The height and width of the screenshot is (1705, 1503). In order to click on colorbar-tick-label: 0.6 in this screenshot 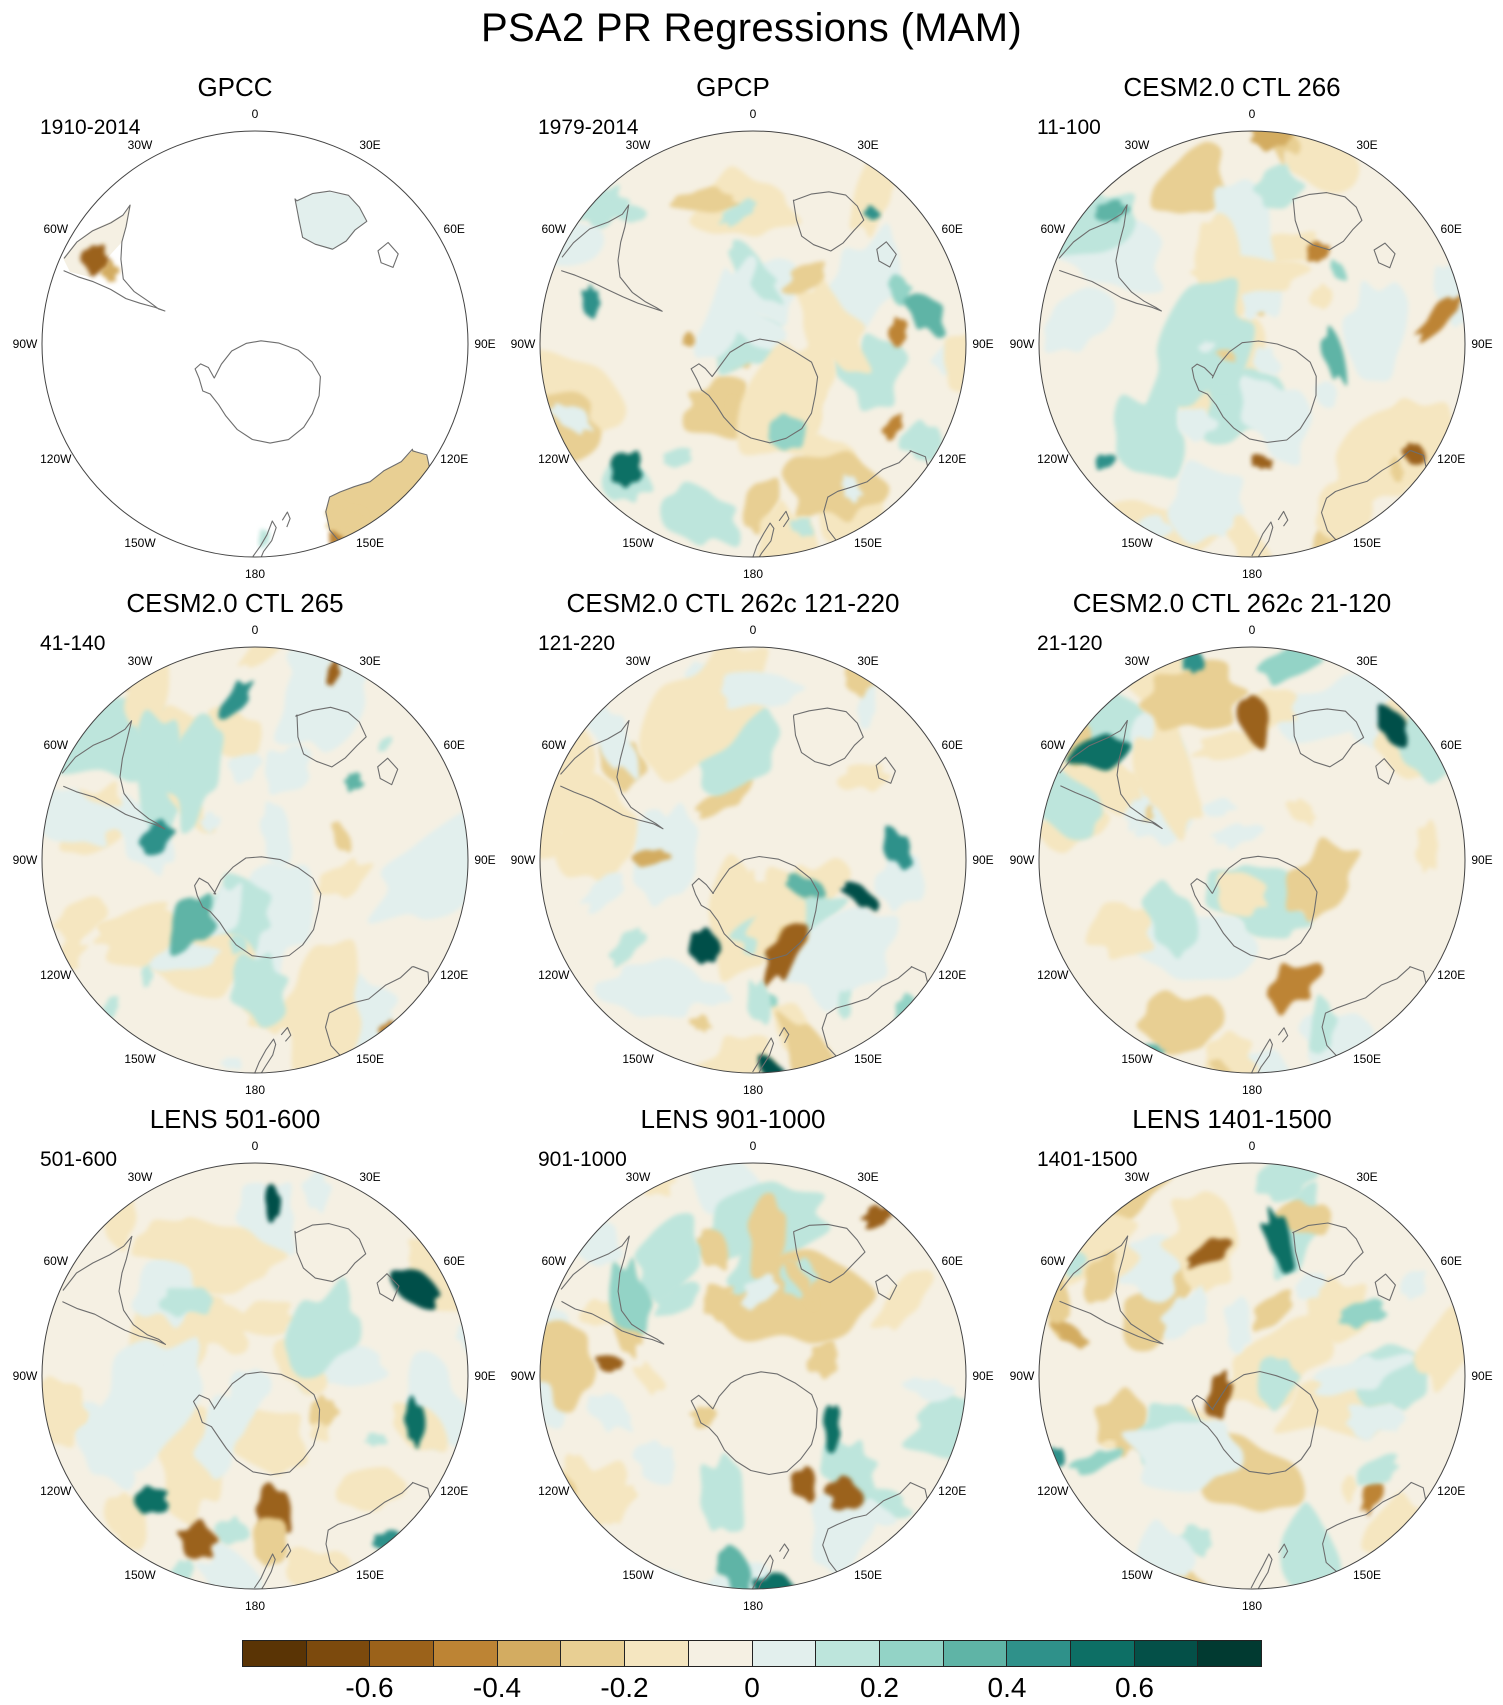, I will do `click(1134, 1687)`.